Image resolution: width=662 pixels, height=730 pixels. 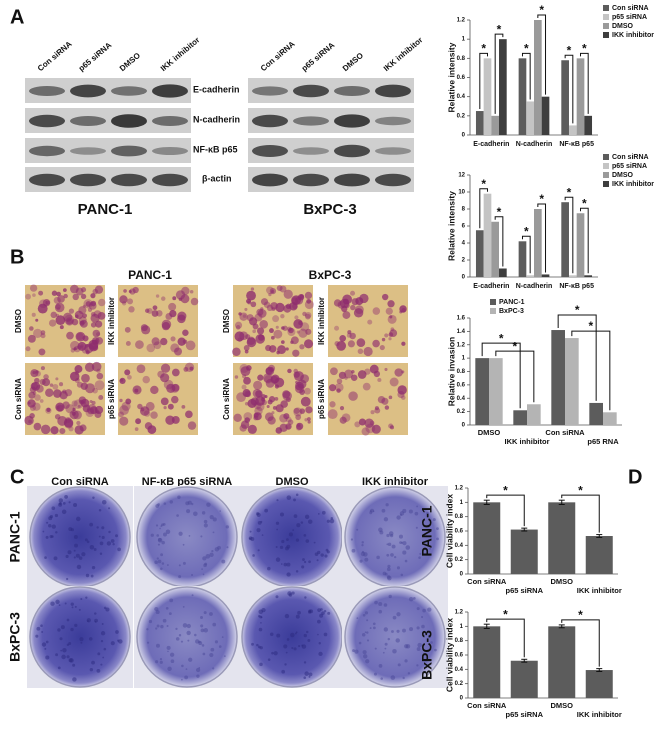 What do you see at coordinates (464, 244) in the screenshot?
I see `y-tick-label: 4` at bounding box center [464, 244].